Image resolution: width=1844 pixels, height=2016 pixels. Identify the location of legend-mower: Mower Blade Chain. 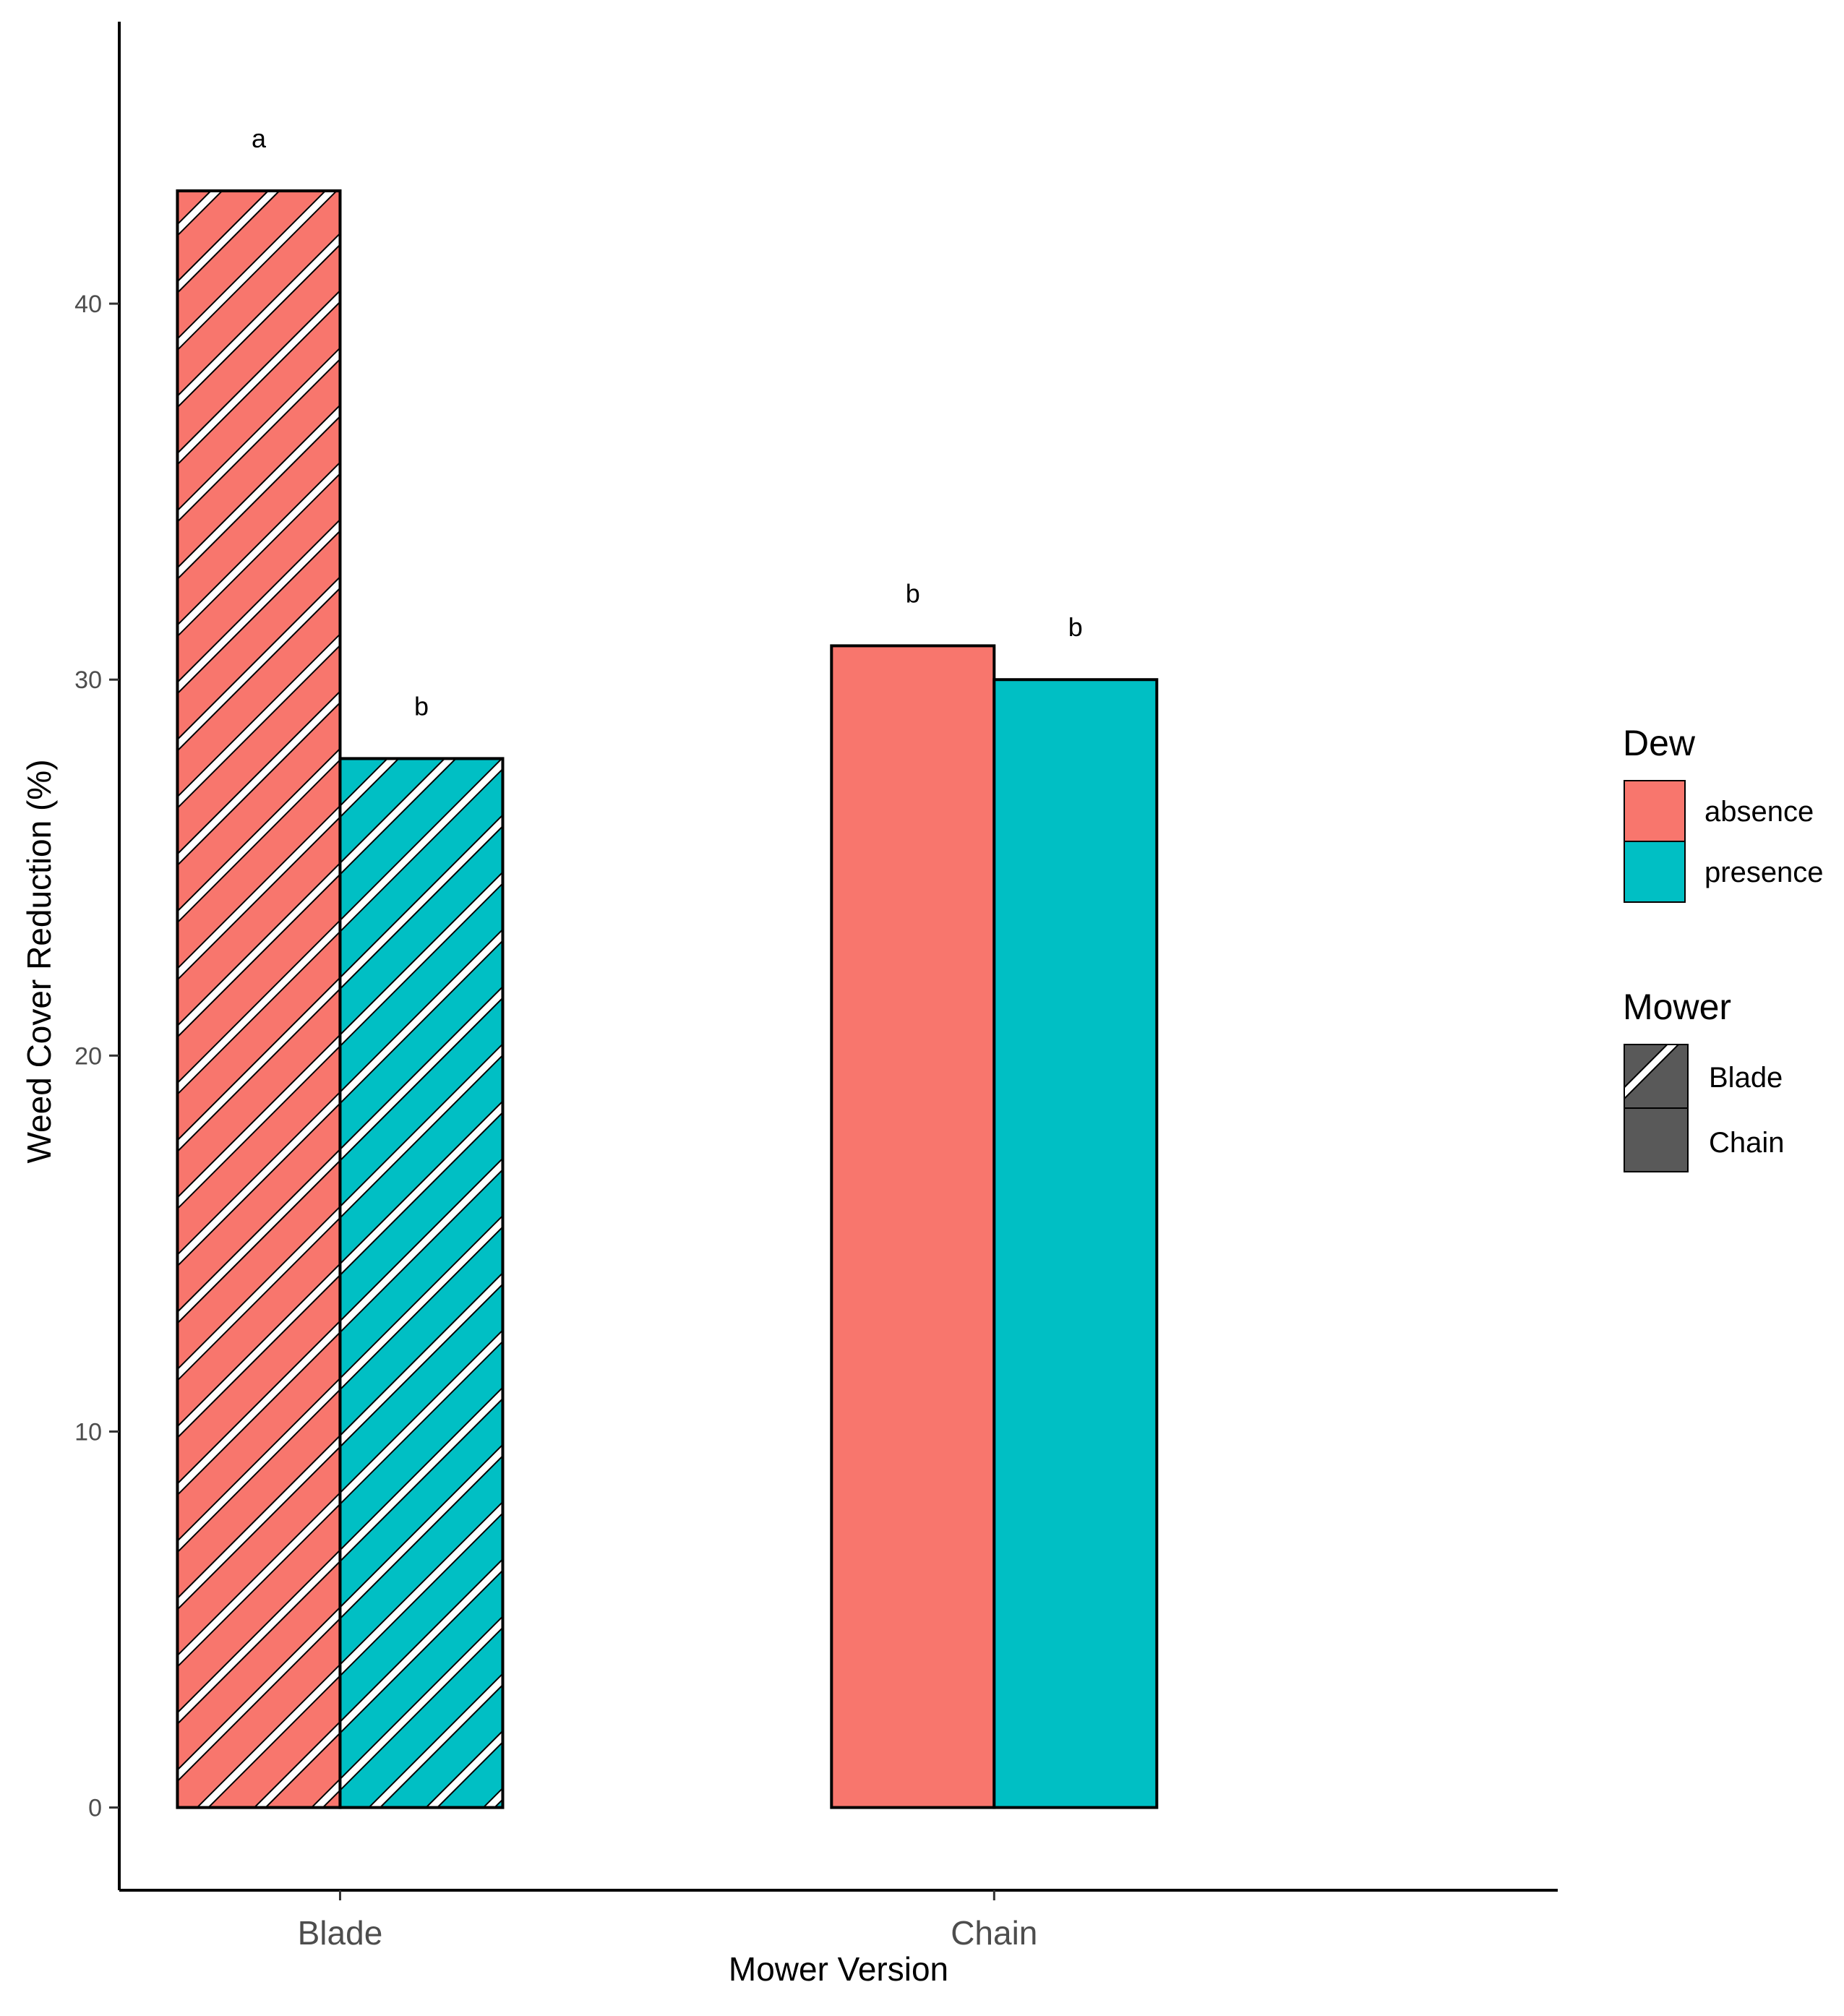
(1704, 1080).